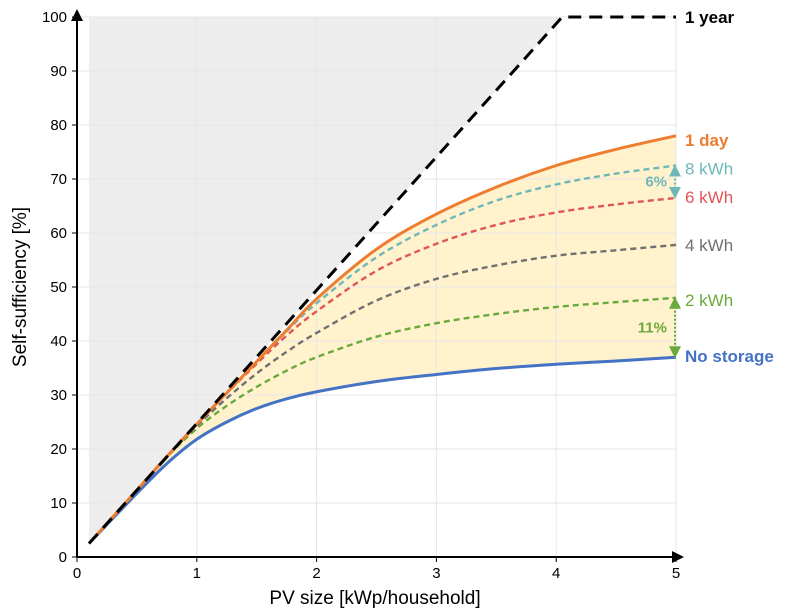  What do you see at coordinates (678, 557) in the screenshot?
I see `x-axis-arrowhead` at bounding box center [678, 557].